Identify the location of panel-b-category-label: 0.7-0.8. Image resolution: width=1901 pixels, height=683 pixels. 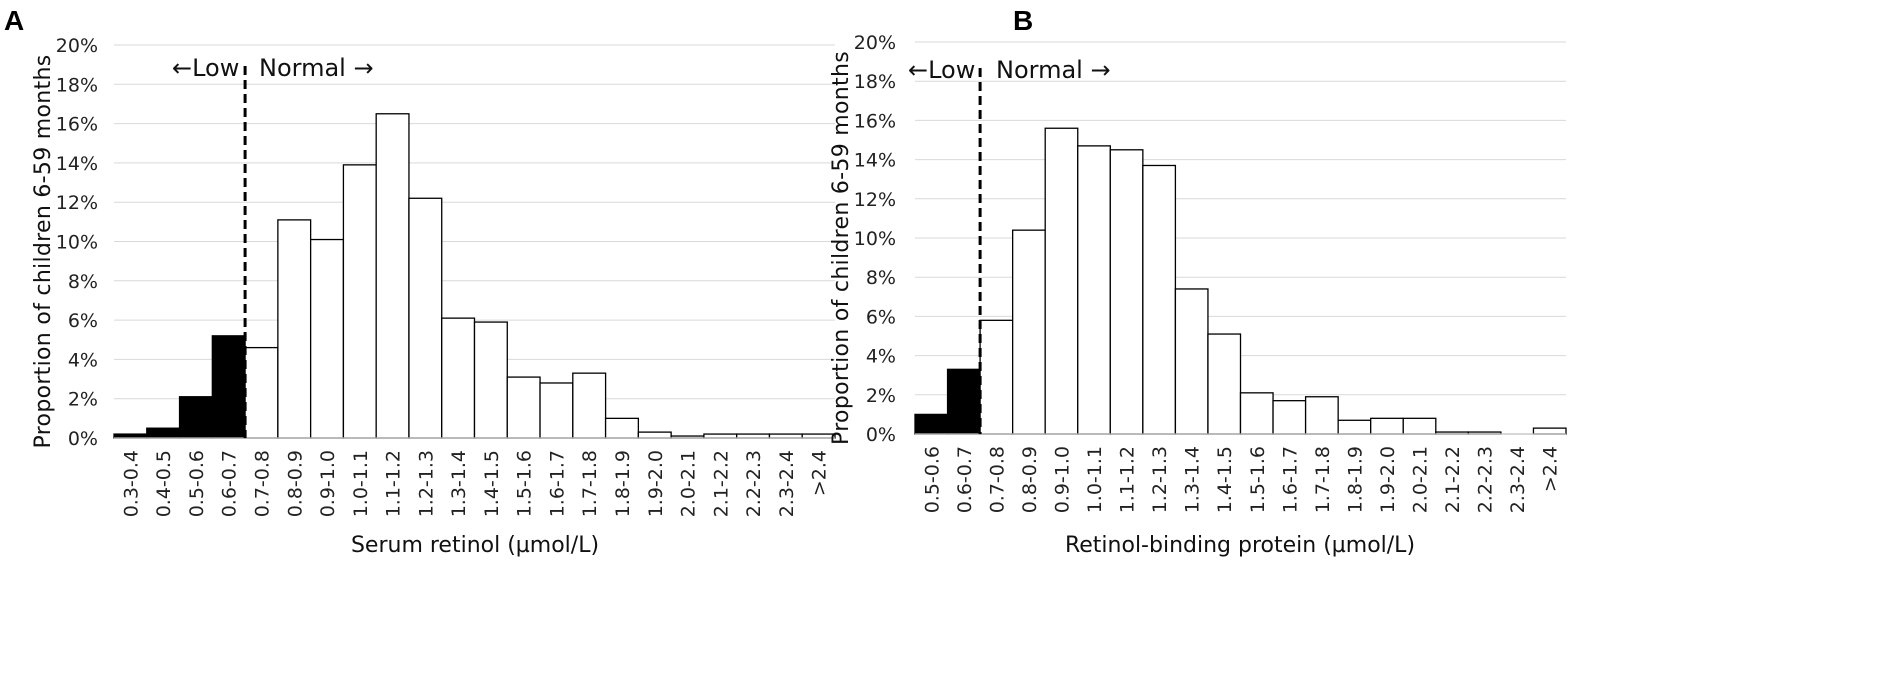
(997, 479).